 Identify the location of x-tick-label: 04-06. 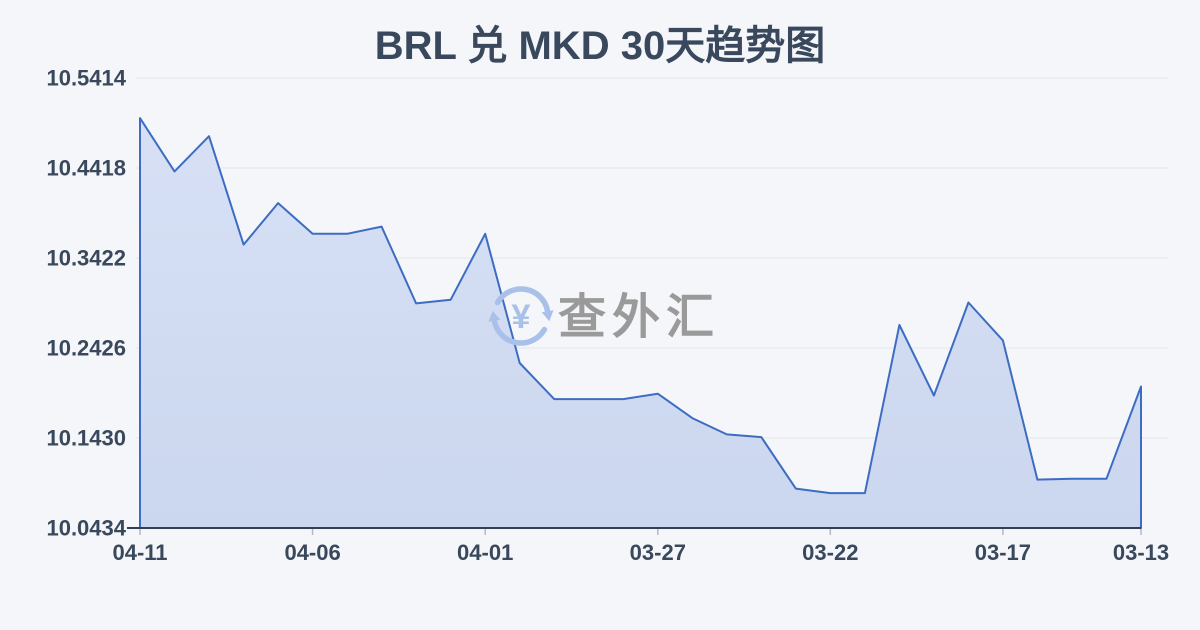
(312, 552).